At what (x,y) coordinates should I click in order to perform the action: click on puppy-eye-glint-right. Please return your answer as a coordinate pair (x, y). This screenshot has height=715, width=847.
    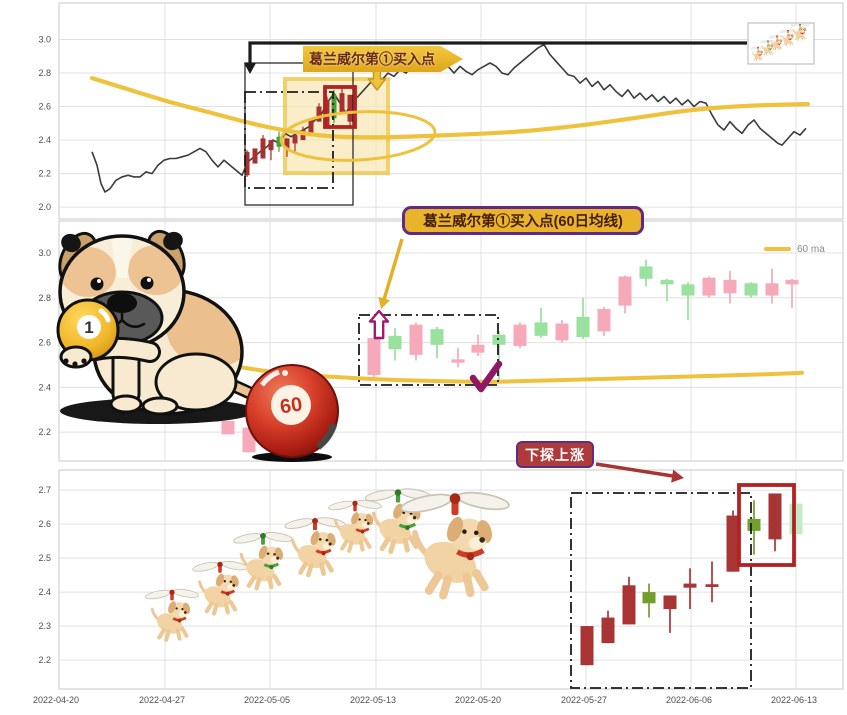
    Looking at the image, I should click on (149, 280).